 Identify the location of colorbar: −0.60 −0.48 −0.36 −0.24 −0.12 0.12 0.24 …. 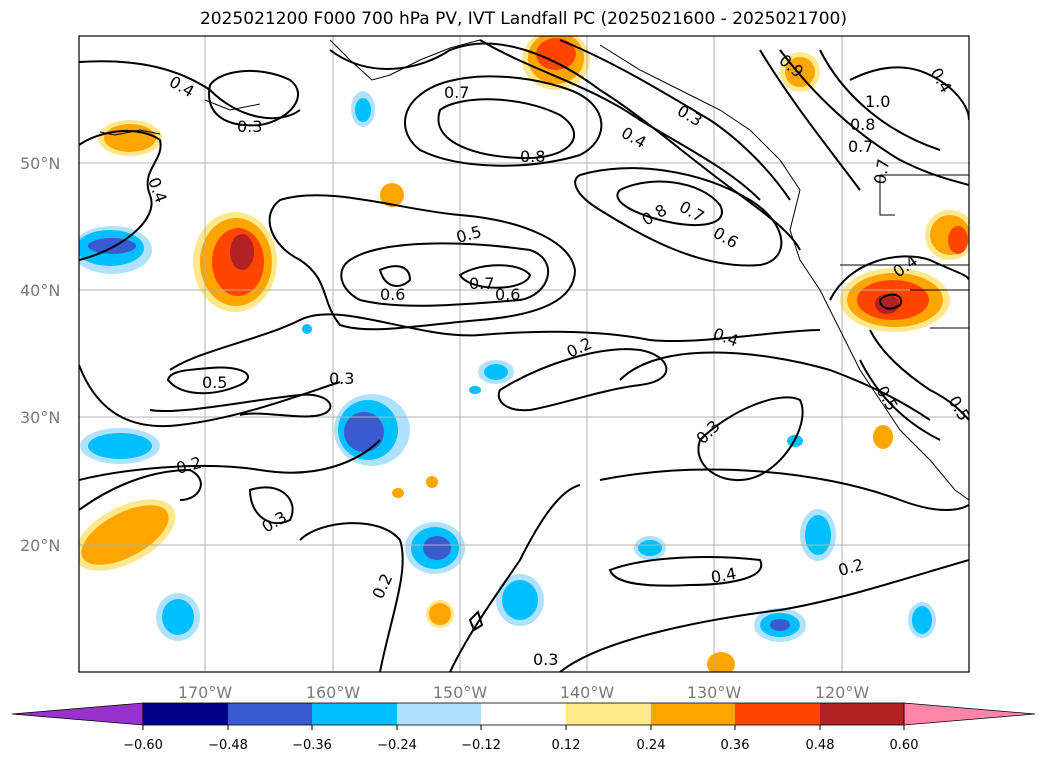
(523, 727).